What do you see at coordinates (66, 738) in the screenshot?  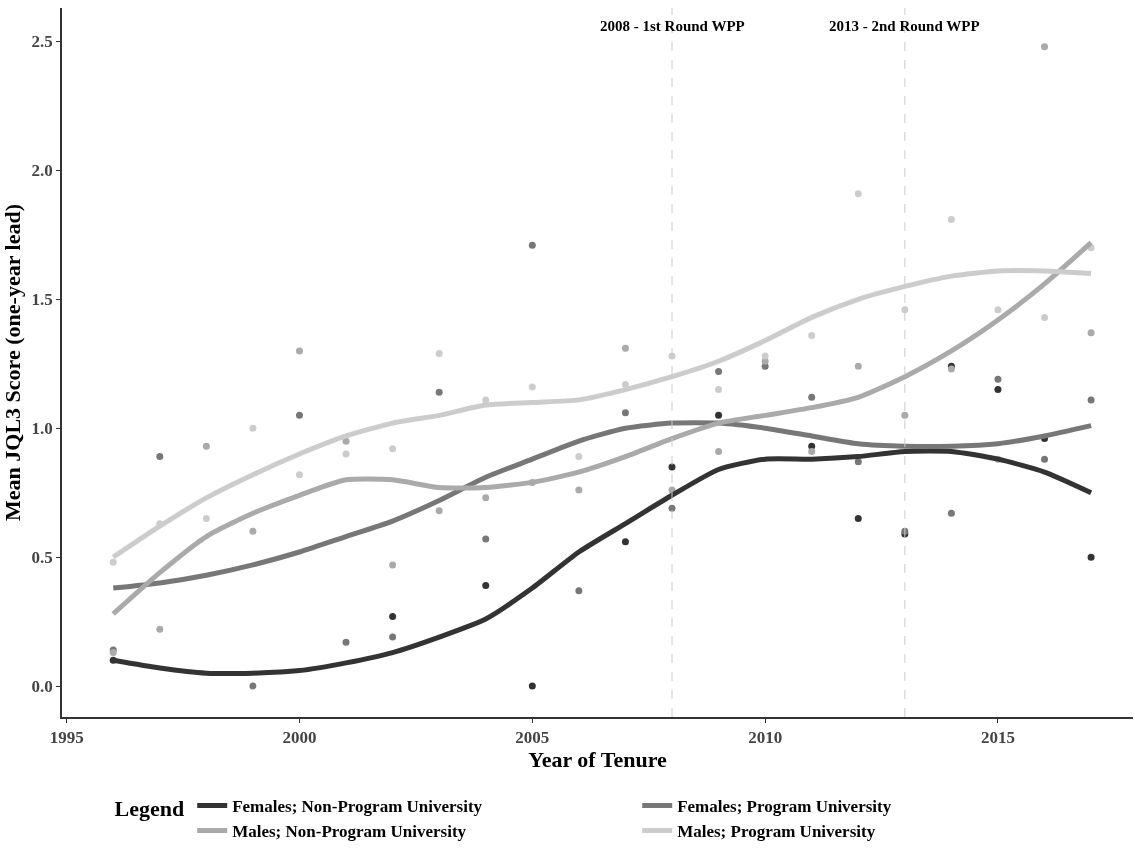 I see `x-tick-label: 1995` at bounding box center [66, 738].